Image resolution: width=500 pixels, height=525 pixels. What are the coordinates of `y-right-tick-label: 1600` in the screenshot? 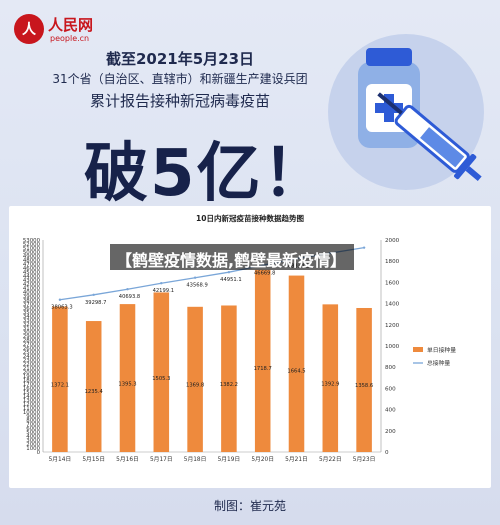 It's located at (392, 283).